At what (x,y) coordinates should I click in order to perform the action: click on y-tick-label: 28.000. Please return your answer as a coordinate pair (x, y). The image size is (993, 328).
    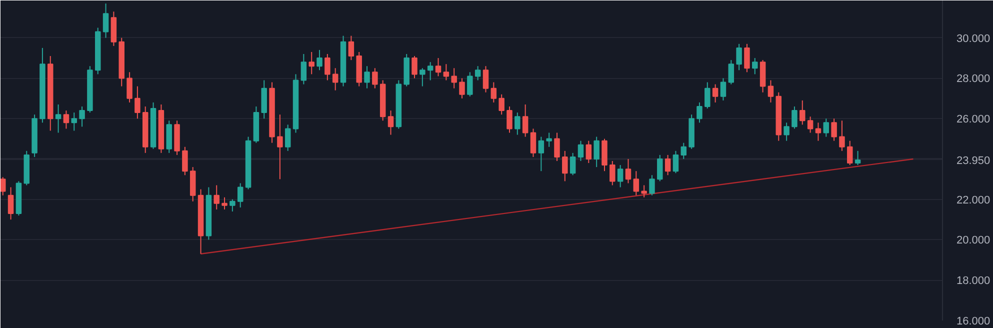
    Looking at the image, I should click on (973, 79).